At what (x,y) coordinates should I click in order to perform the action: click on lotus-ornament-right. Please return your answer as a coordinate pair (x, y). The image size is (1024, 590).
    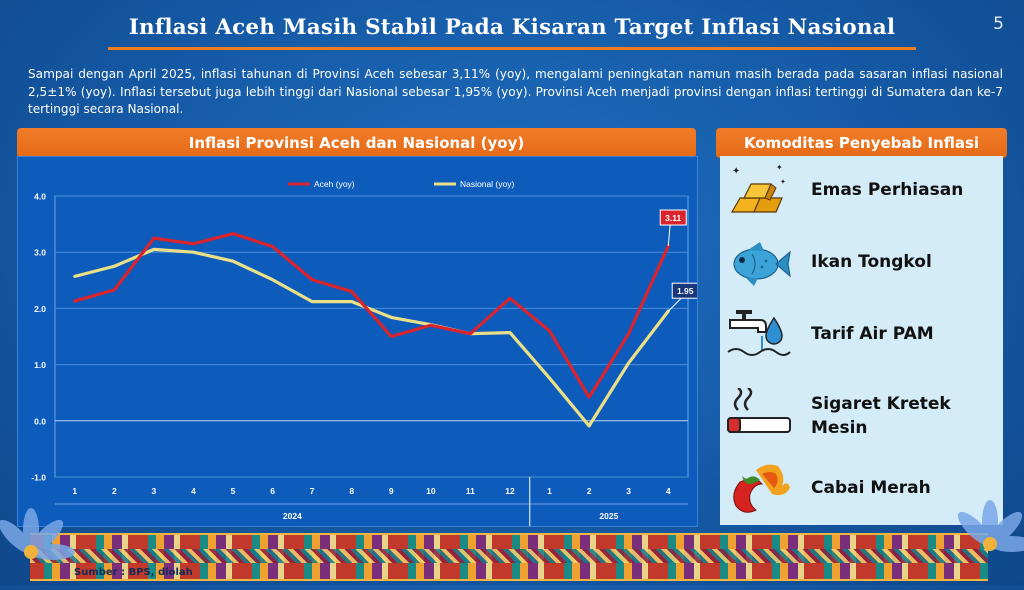
    Looking at the image, I should click on (990, 526).